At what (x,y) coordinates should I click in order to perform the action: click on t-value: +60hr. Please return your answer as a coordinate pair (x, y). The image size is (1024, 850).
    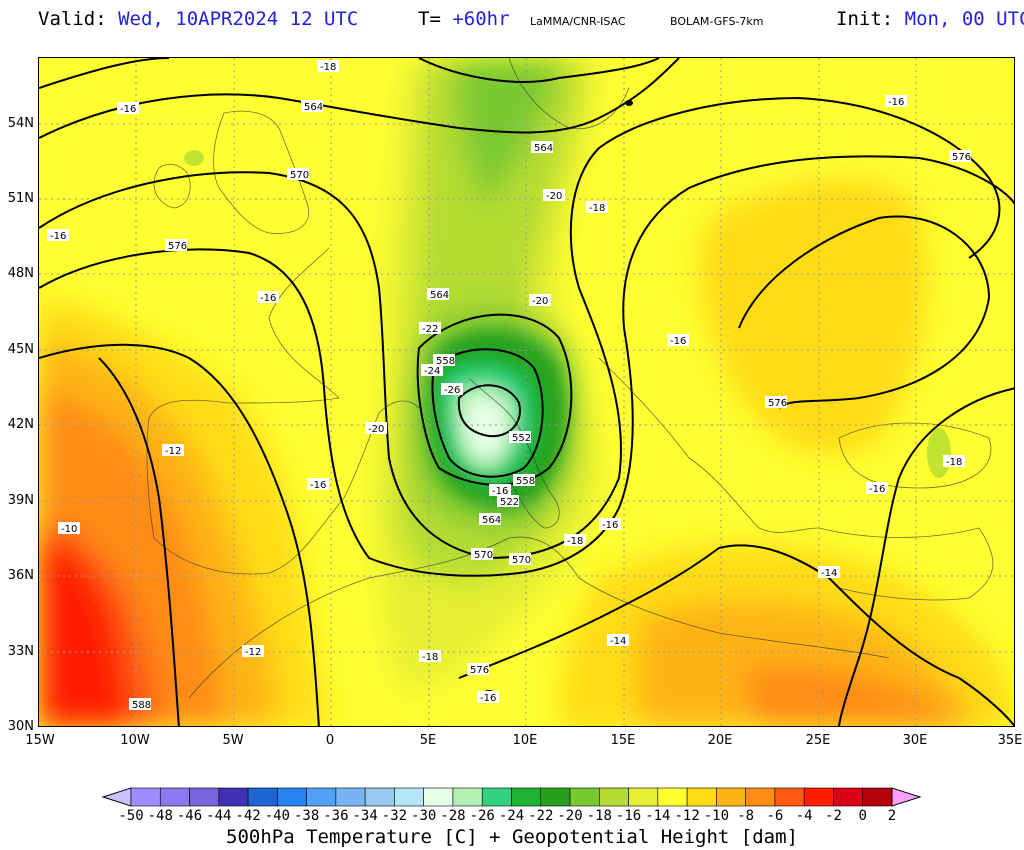
    Looking at the image, I should click on (481, 19).